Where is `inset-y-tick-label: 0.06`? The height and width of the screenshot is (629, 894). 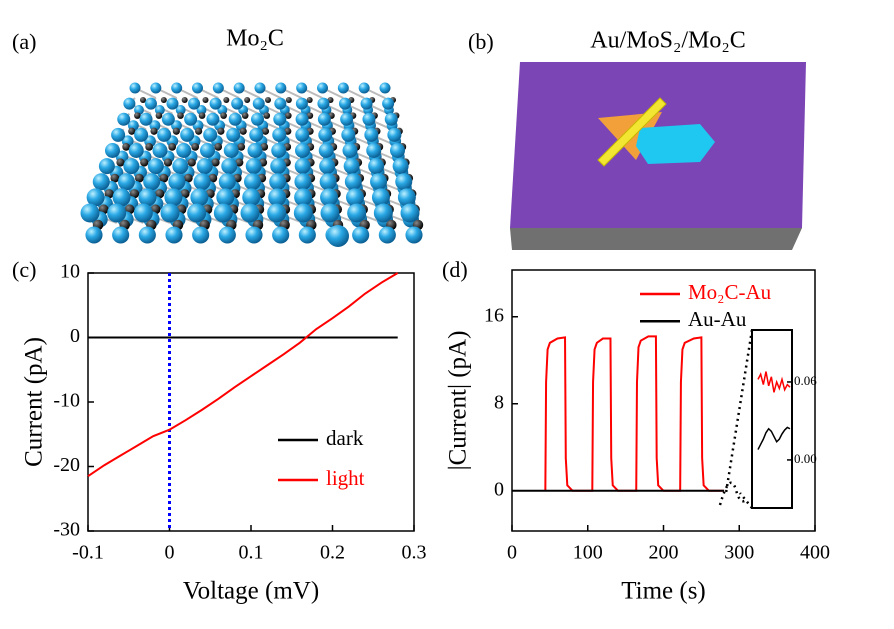 inset-y-tick-label: 0.06 is located at coordinates (805, 380).